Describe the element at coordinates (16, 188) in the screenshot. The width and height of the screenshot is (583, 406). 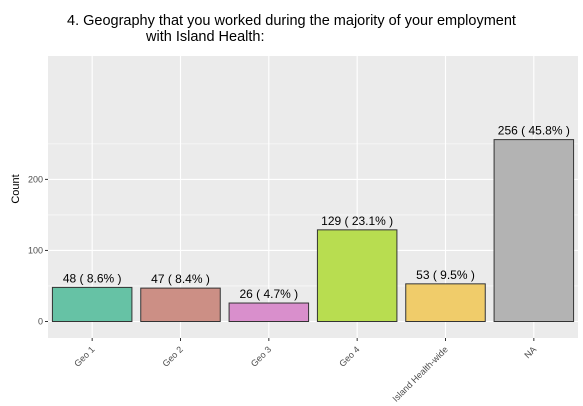
I see `y-axis-label: Count` at that location.